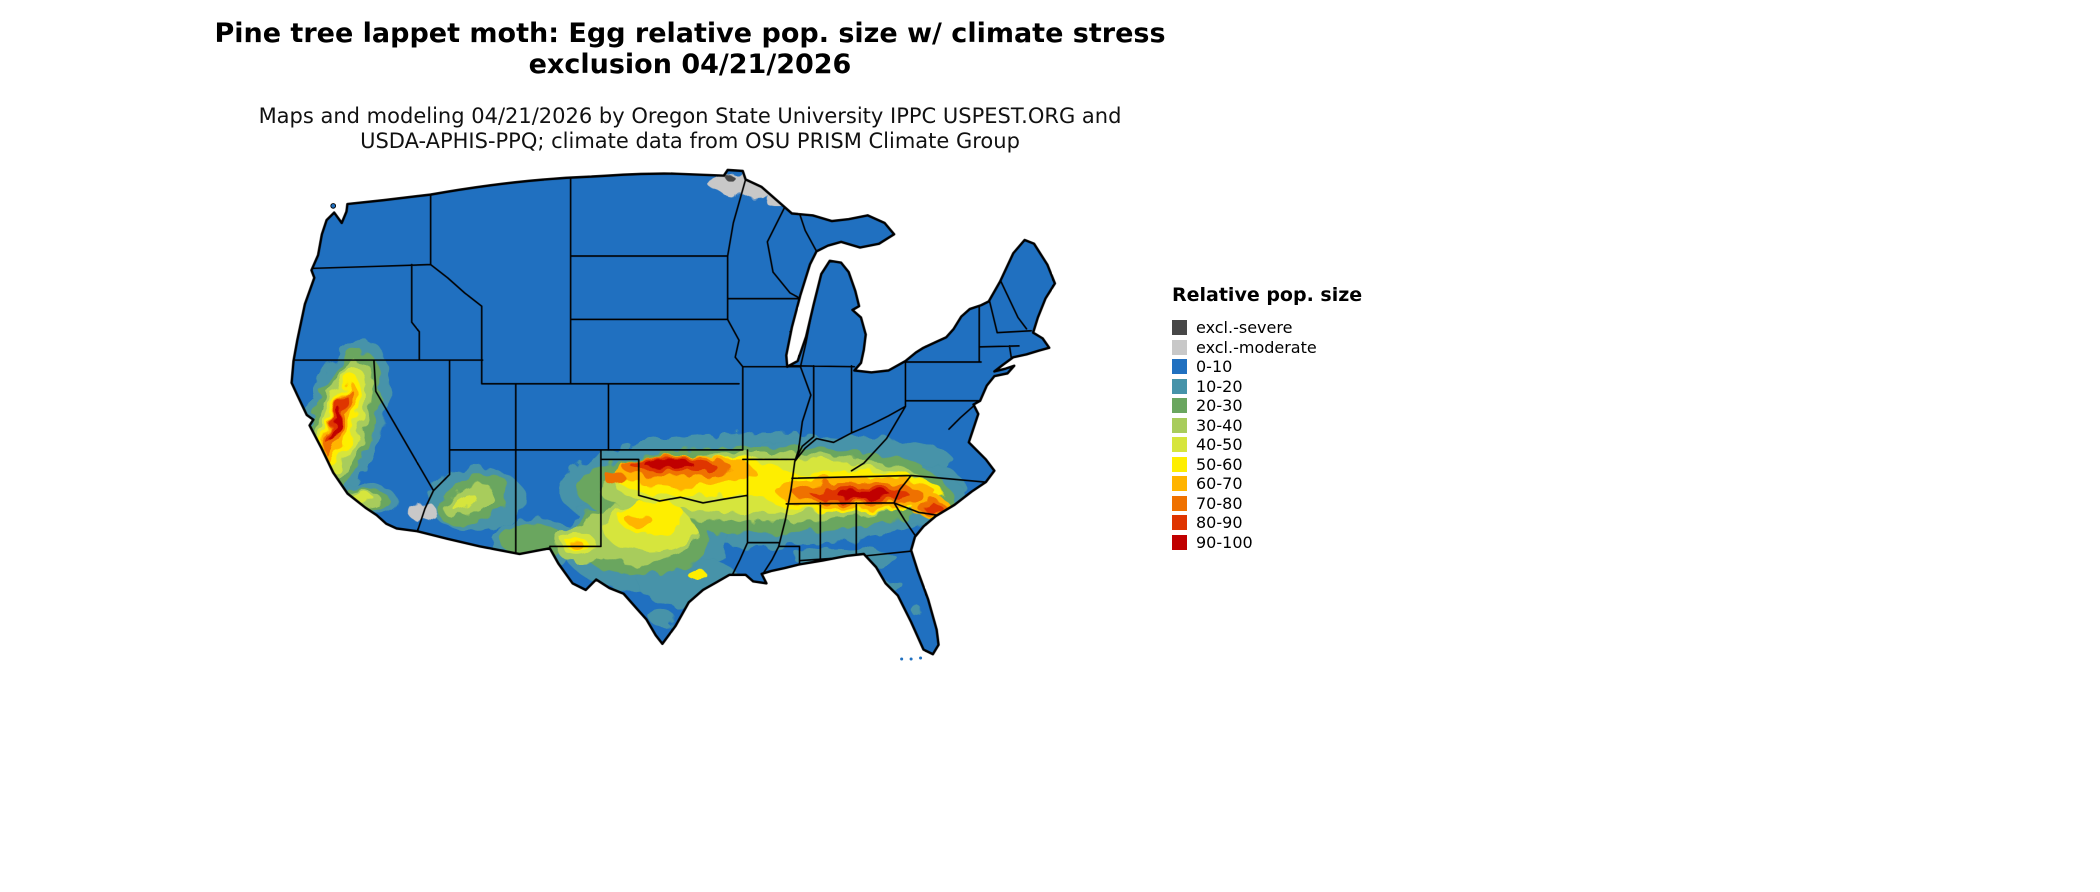  I want to click on legend-label: 10-20, so click(1219, 386).